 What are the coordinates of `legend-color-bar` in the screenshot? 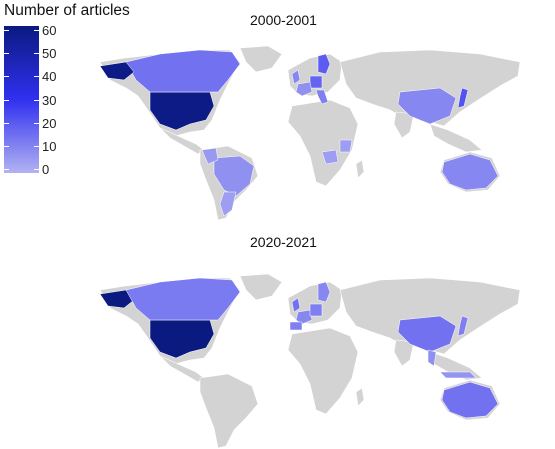 It's located at (21, 99).